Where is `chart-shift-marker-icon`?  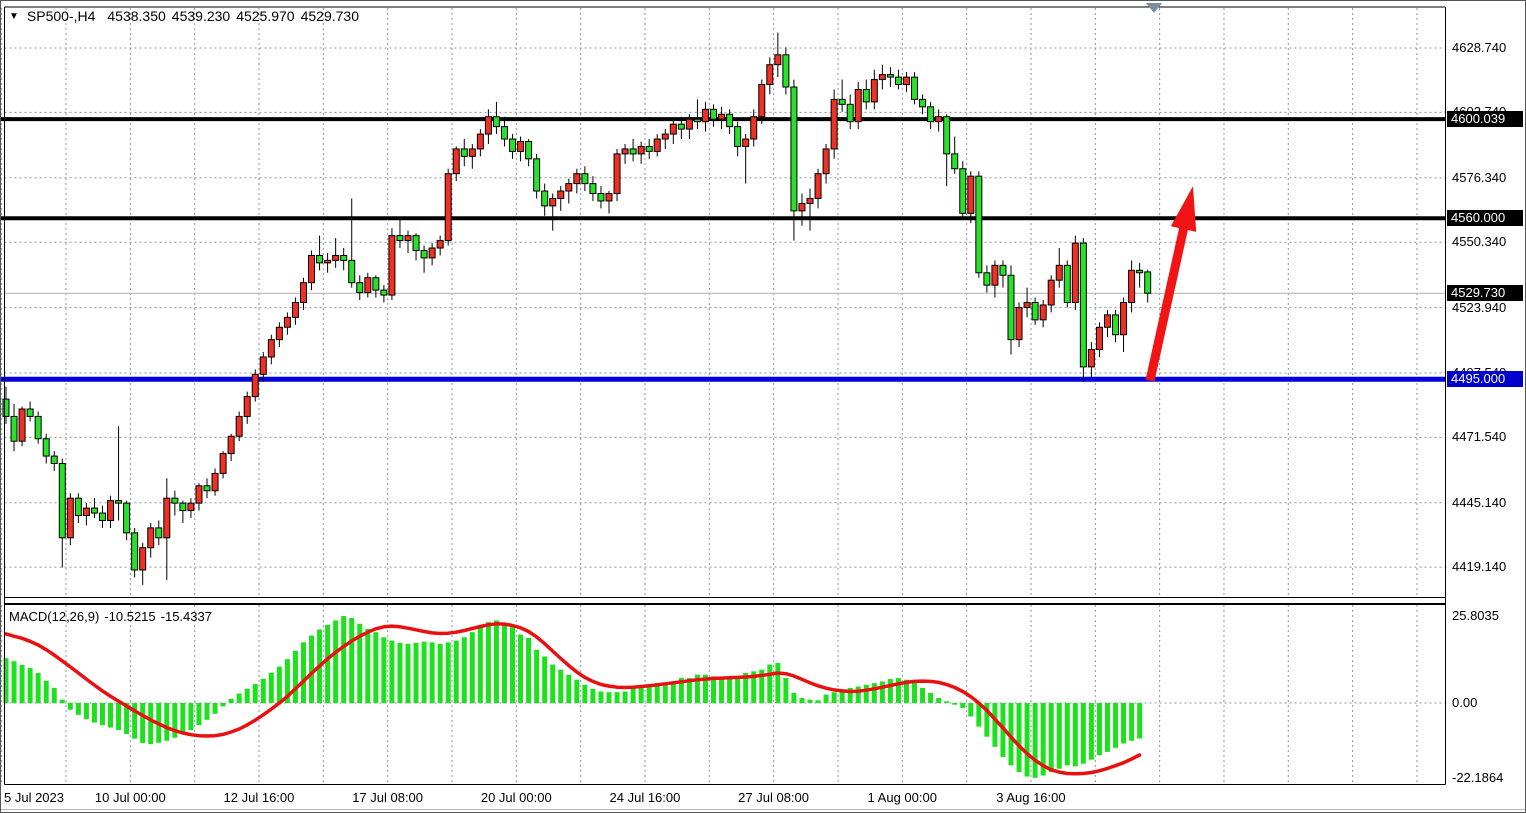
chart-shift-marker-icon is located at coordinates (1154, 8).